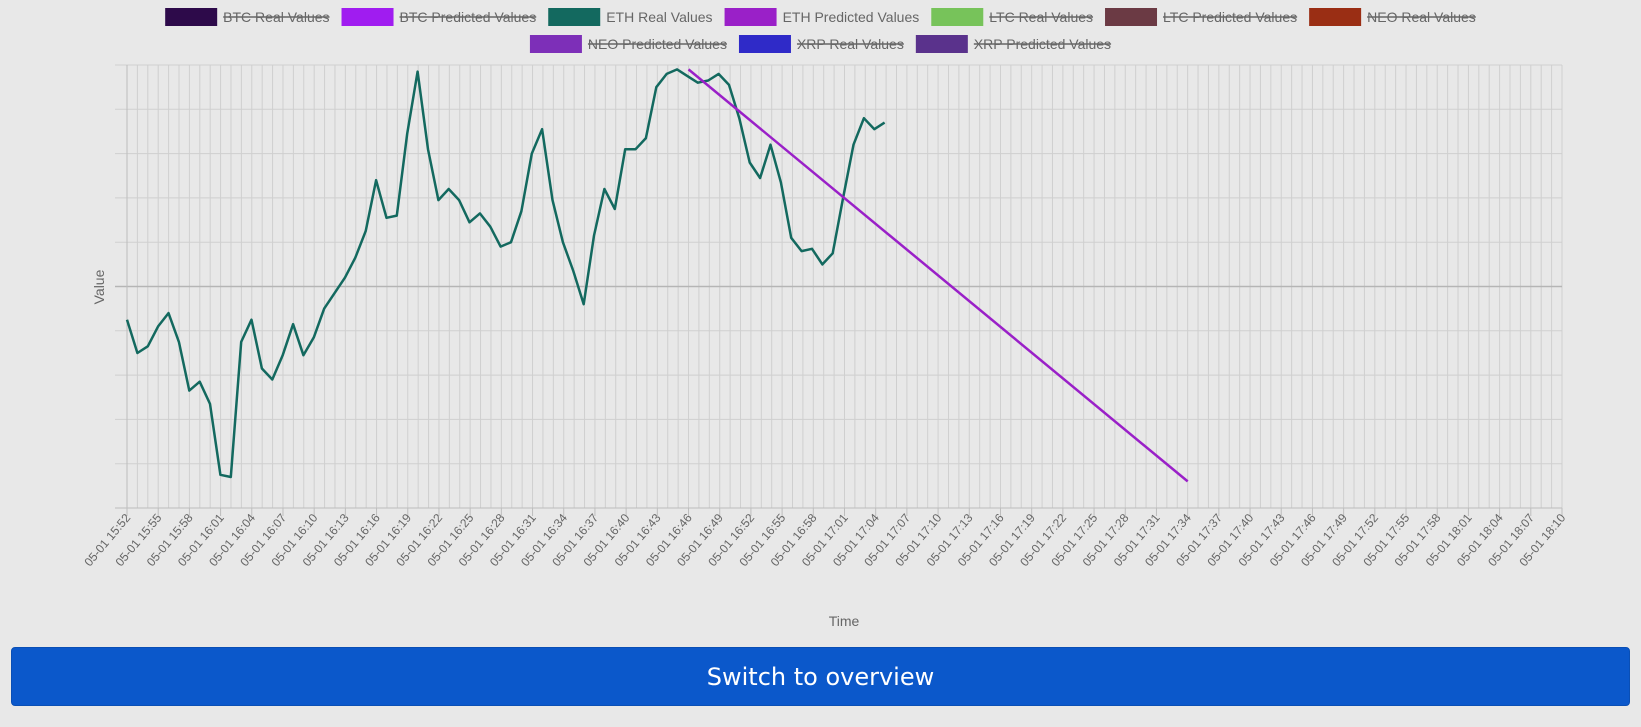 The image size is (1641, 727). I want to click on legend-item-btc-predicted-values: BTC Predicted Values, so click(439, 17).